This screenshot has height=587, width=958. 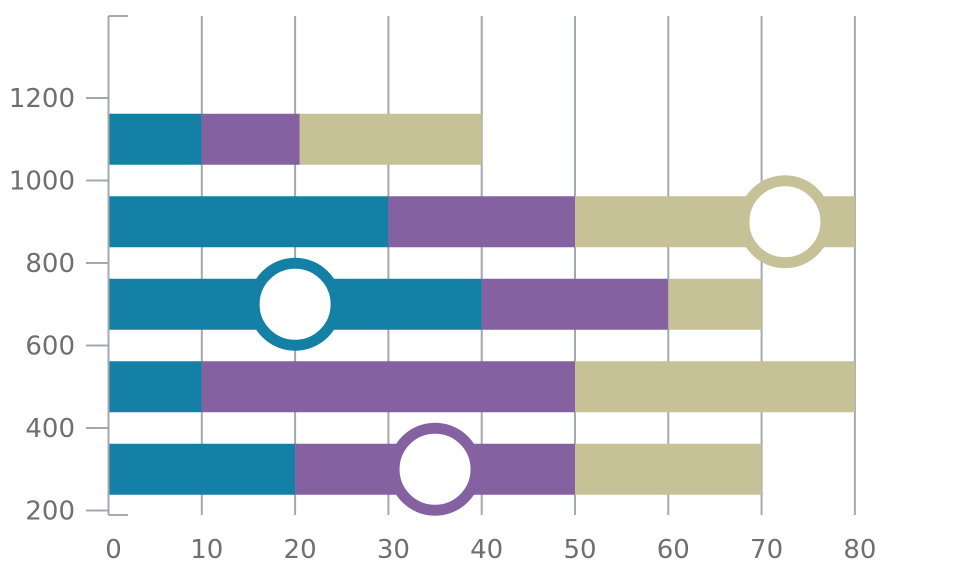 What do you see at coordinates (859, 550) in the screenshot?
I see `x-tick-label-80: 80` at bounding box center [859, 550].